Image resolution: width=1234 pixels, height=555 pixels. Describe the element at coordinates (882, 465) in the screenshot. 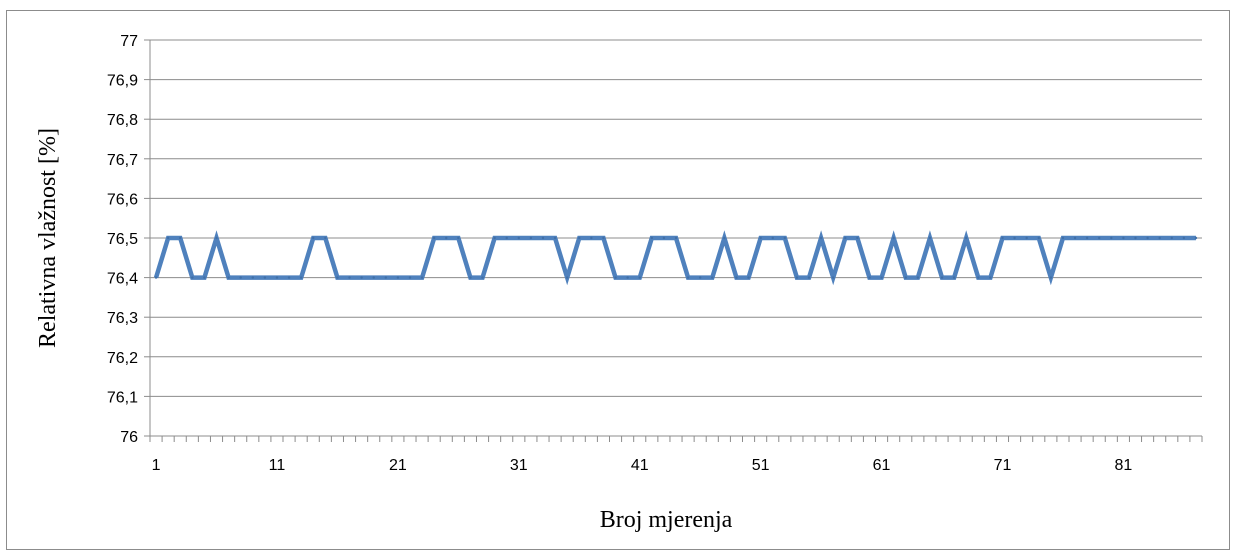

I see `x-tick-label: 61` at that location.